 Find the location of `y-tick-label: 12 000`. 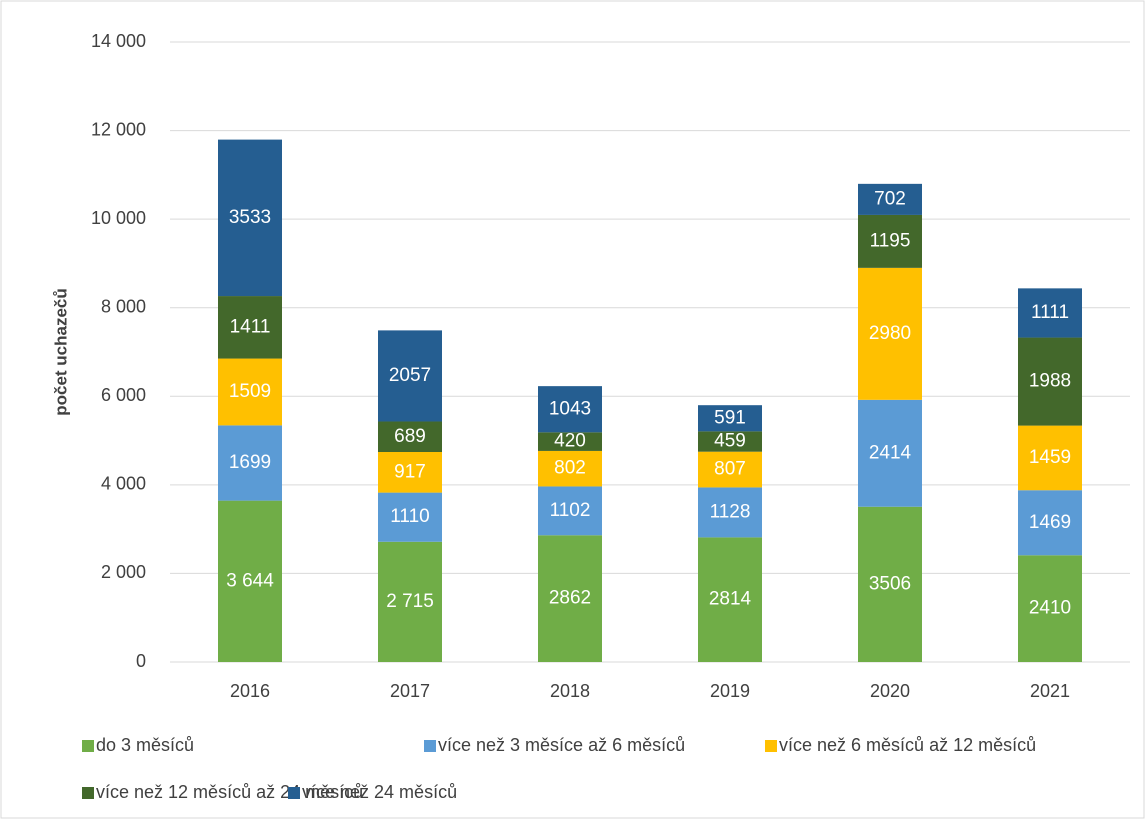

y-tick-label: 12 000 is located at coordinates (118, 129).